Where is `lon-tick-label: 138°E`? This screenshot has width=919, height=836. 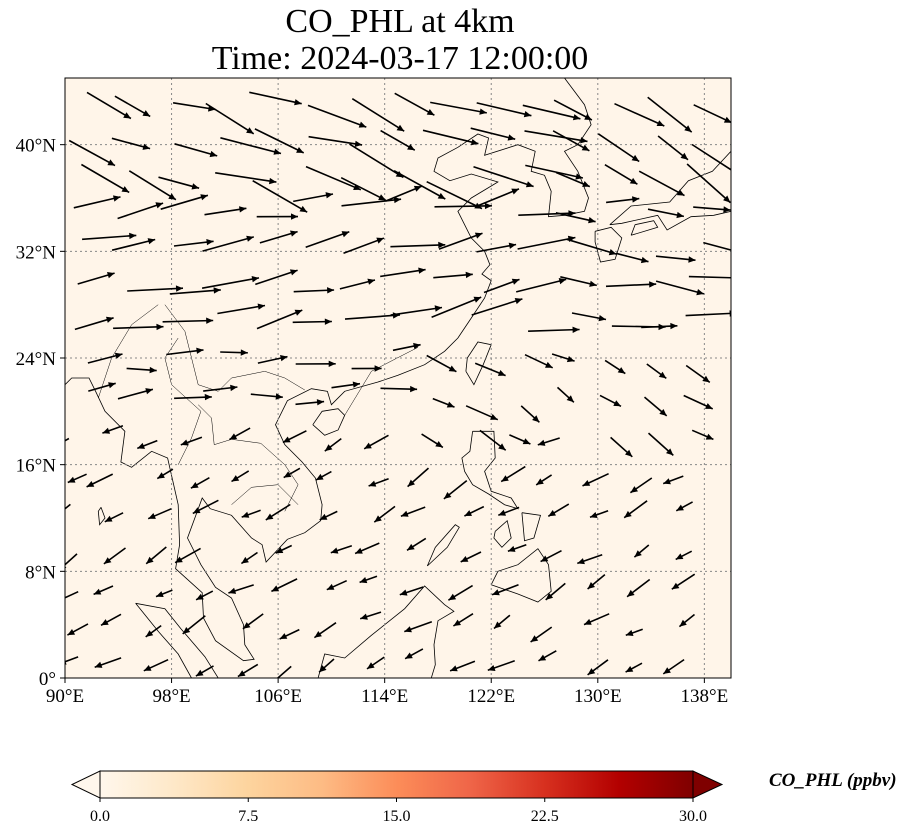
lon-tick-label: 138°E is located at coordinates (705, 696).